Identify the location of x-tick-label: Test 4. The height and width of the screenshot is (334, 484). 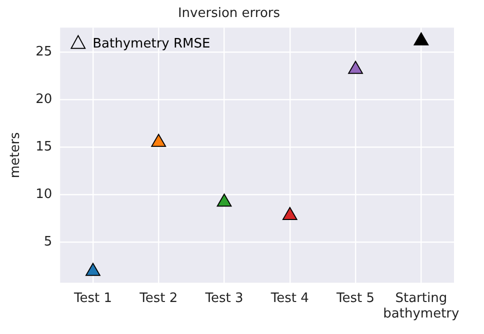
(289, 298).